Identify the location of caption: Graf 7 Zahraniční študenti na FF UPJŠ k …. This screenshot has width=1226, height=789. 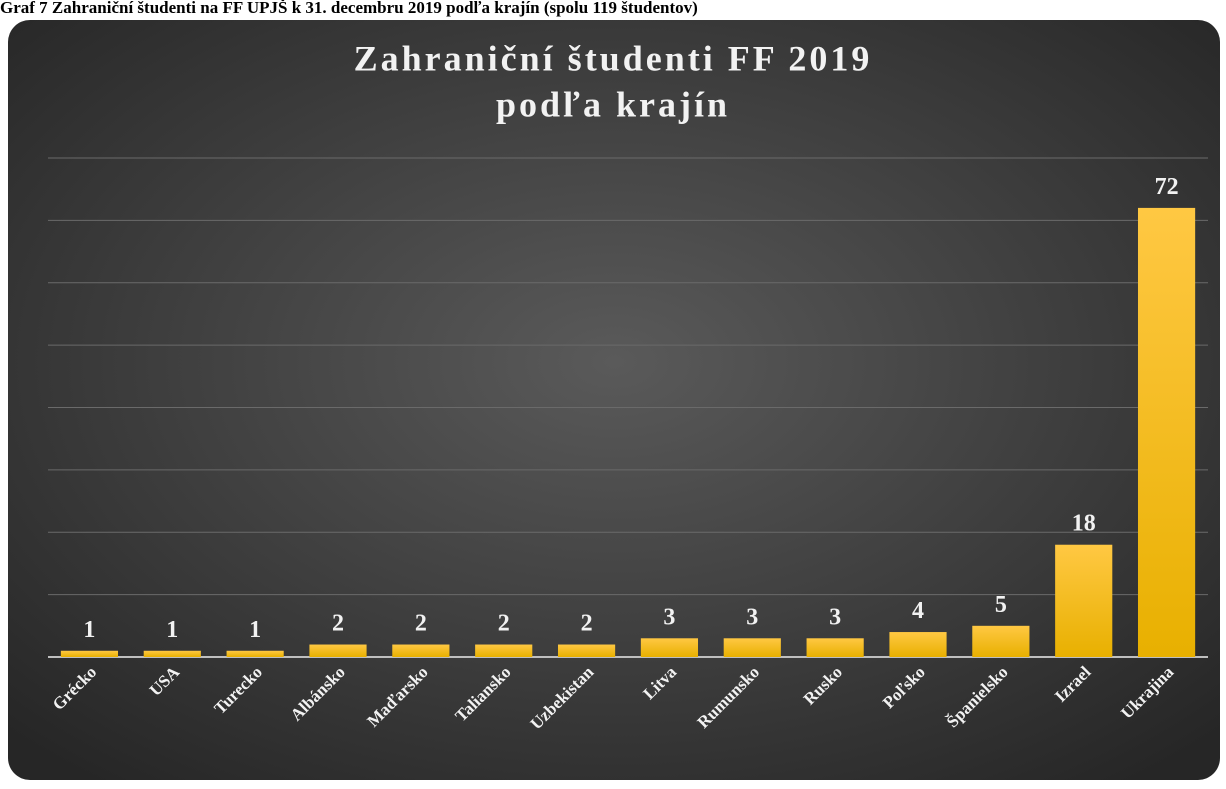
(349, 8).